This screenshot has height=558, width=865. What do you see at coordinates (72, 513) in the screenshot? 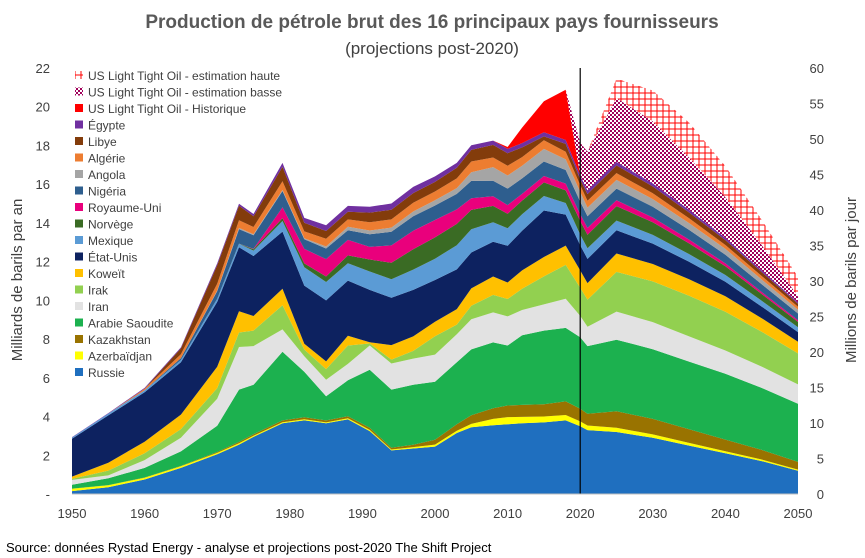
I see `x-tick-label: 1950` at bounding box center [72, 513].